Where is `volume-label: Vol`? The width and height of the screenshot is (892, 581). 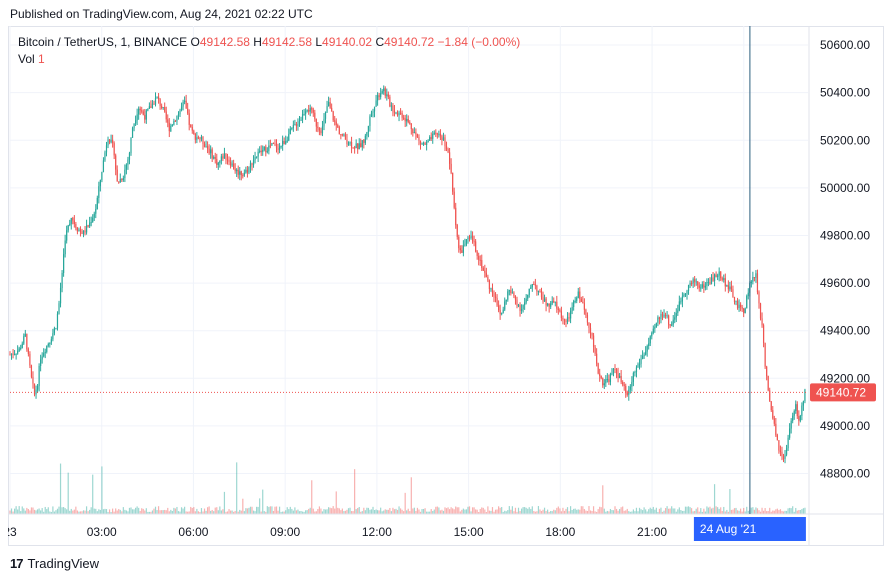 volume-label: Vol is located at coordinates (26, 59).